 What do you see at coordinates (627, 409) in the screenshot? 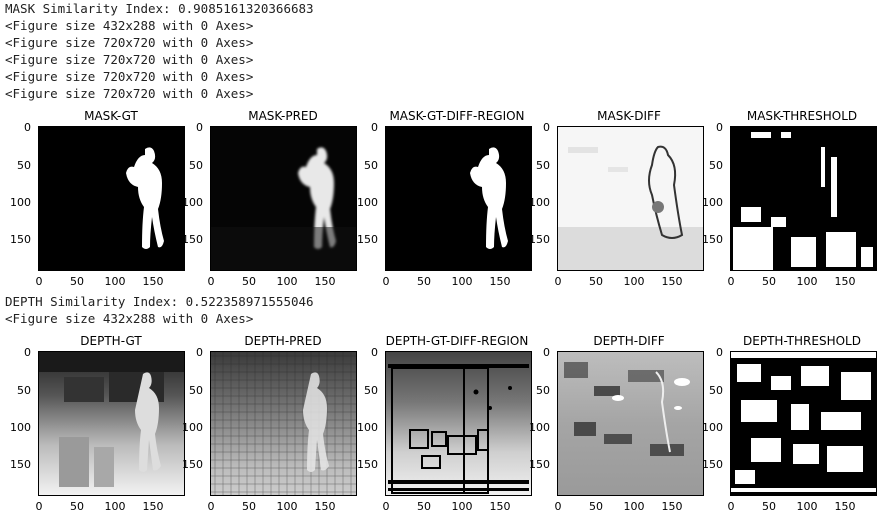
I see `depth-diff-pattern` at bounding box center [627, 409].